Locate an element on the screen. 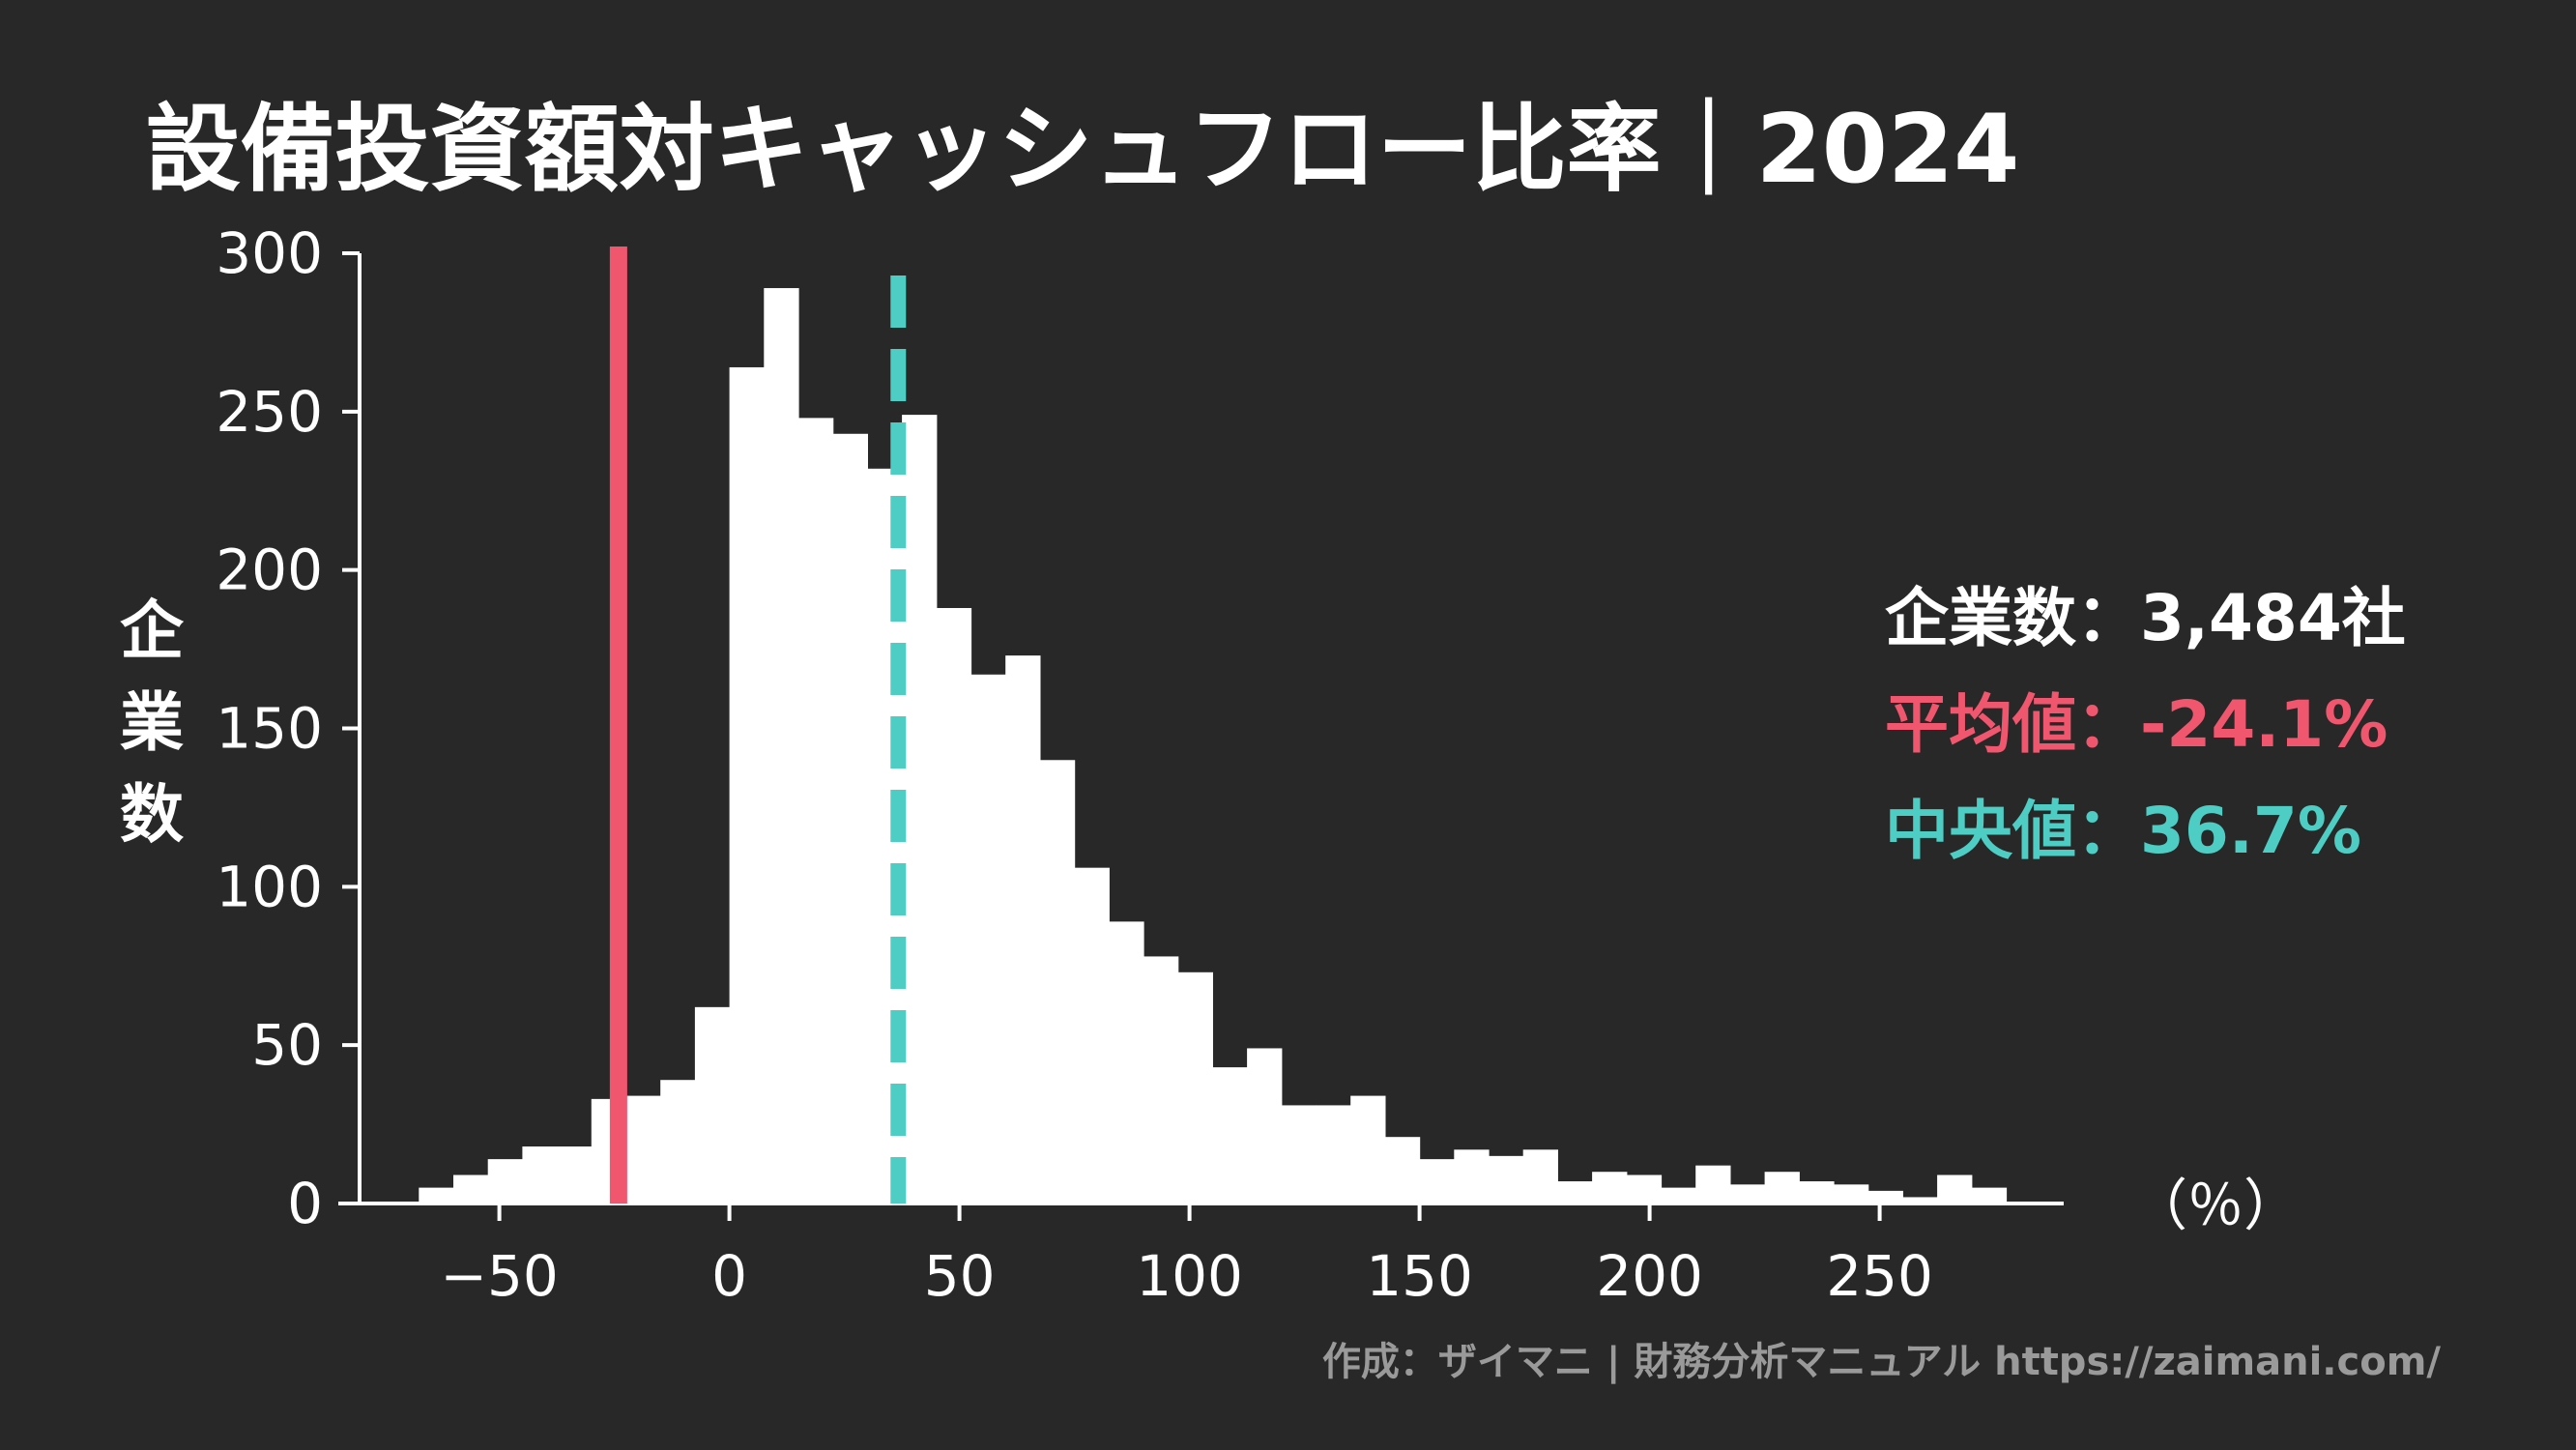 The height and width of the screenshot is (1450, 2576). stat-mean: 平均値：-24.1% is located at coordinates (2136, 724).